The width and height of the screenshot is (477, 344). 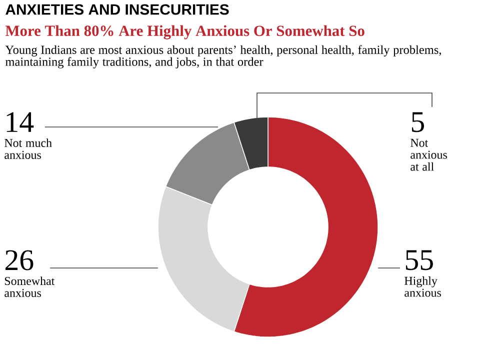 What do you see at coordinates (28, 148) in the screenshot?
I see `slice-label: Not much anxious` at bounding box center [28, 148].